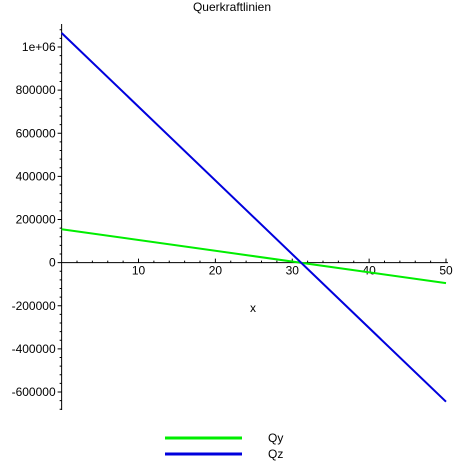 The image size is (464, 464). I want to click on legend: Qy Qz, so click(224, 446).